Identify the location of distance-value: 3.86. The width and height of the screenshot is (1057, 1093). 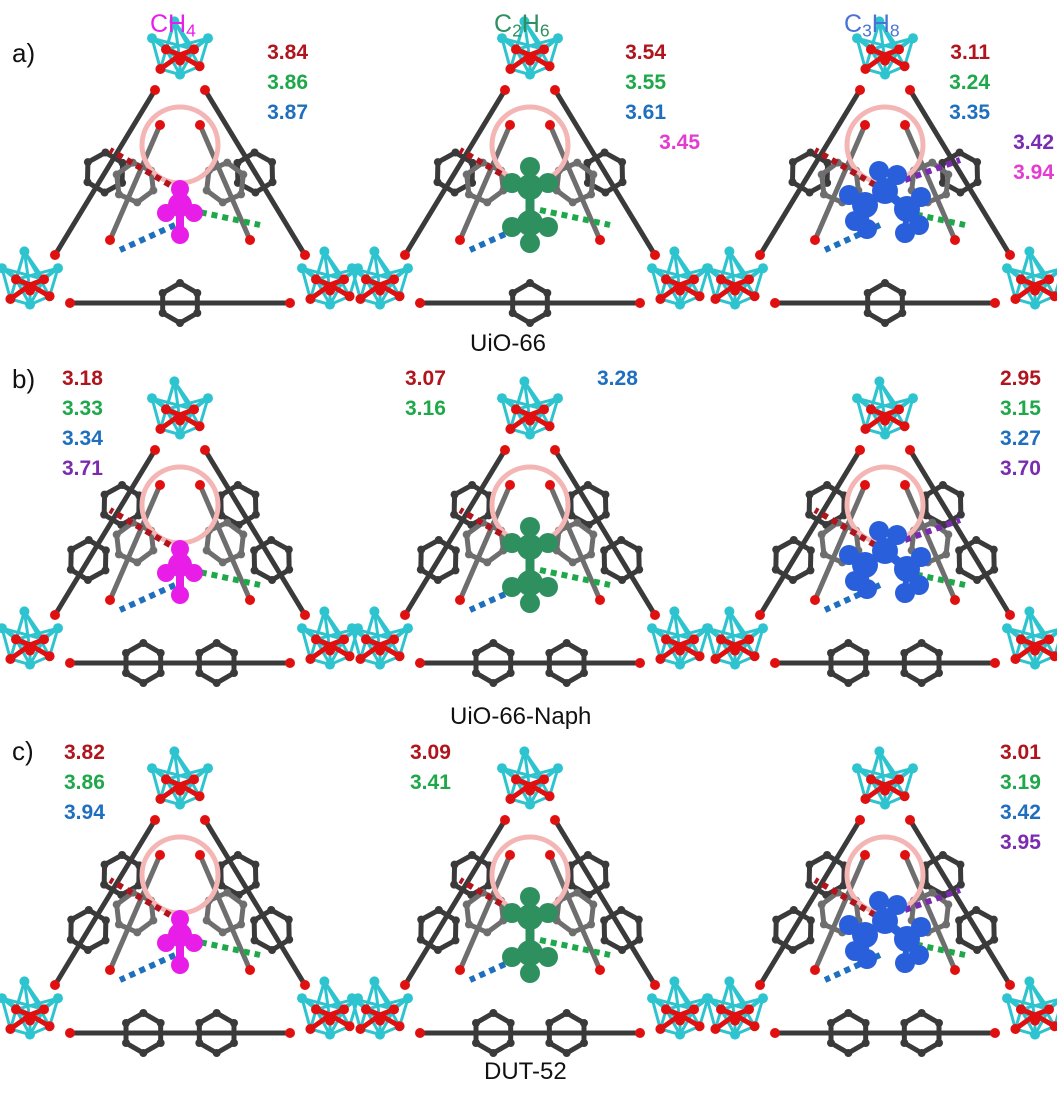
(287, 82).